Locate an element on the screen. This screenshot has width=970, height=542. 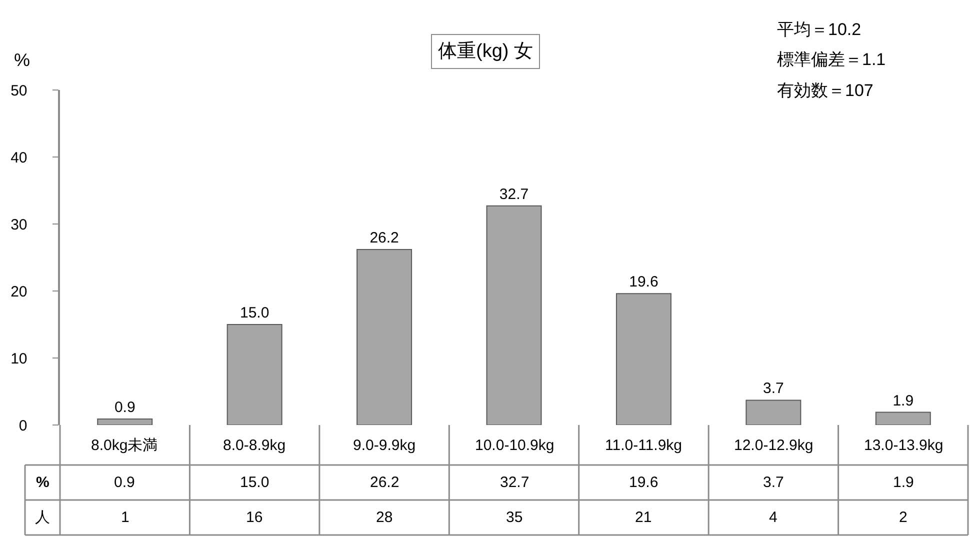
x-tick-label: 12.0-12.9kg is located at coordinates (774, 445).